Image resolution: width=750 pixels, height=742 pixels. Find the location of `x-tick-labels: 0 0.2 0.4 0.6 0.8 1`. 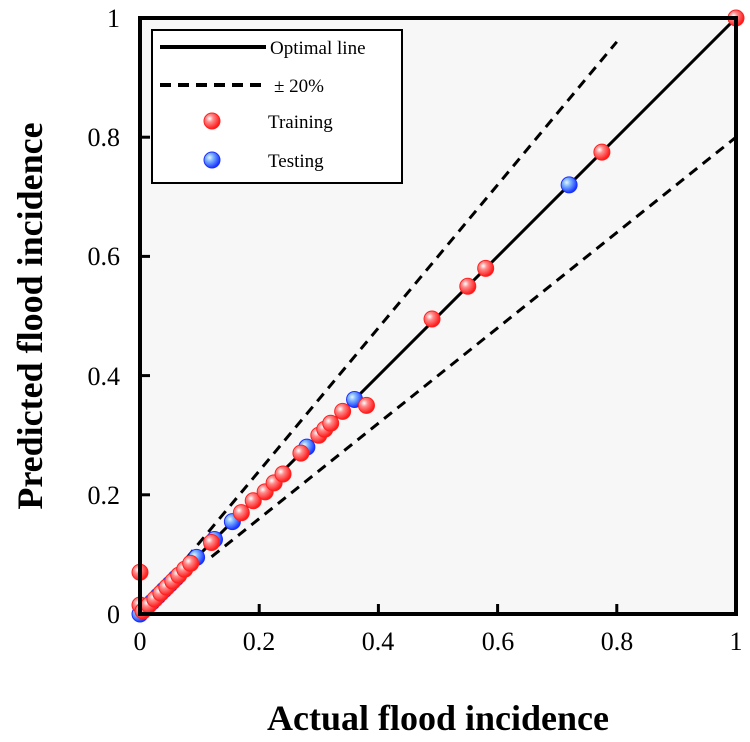

x-tick-labels: 0 0.2 0.4 0.6 0.8 1 is located at coordinates (438, 641).